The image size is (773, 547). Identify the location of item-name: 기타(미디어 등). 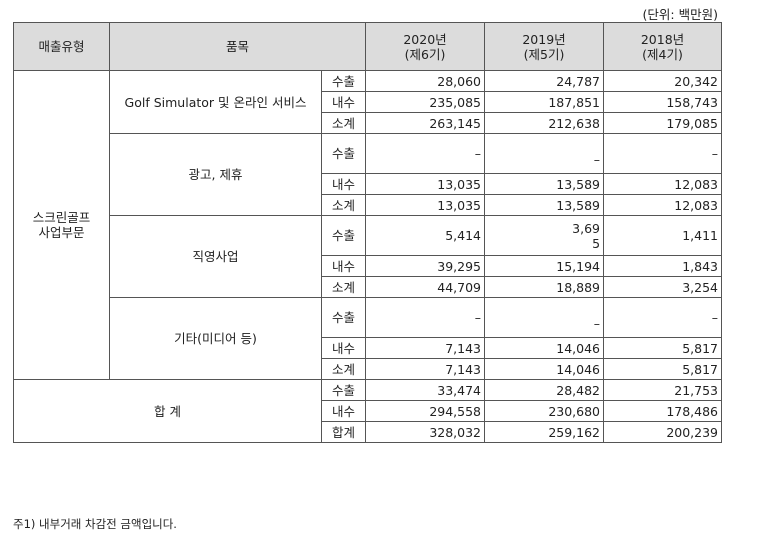
(215, 338).